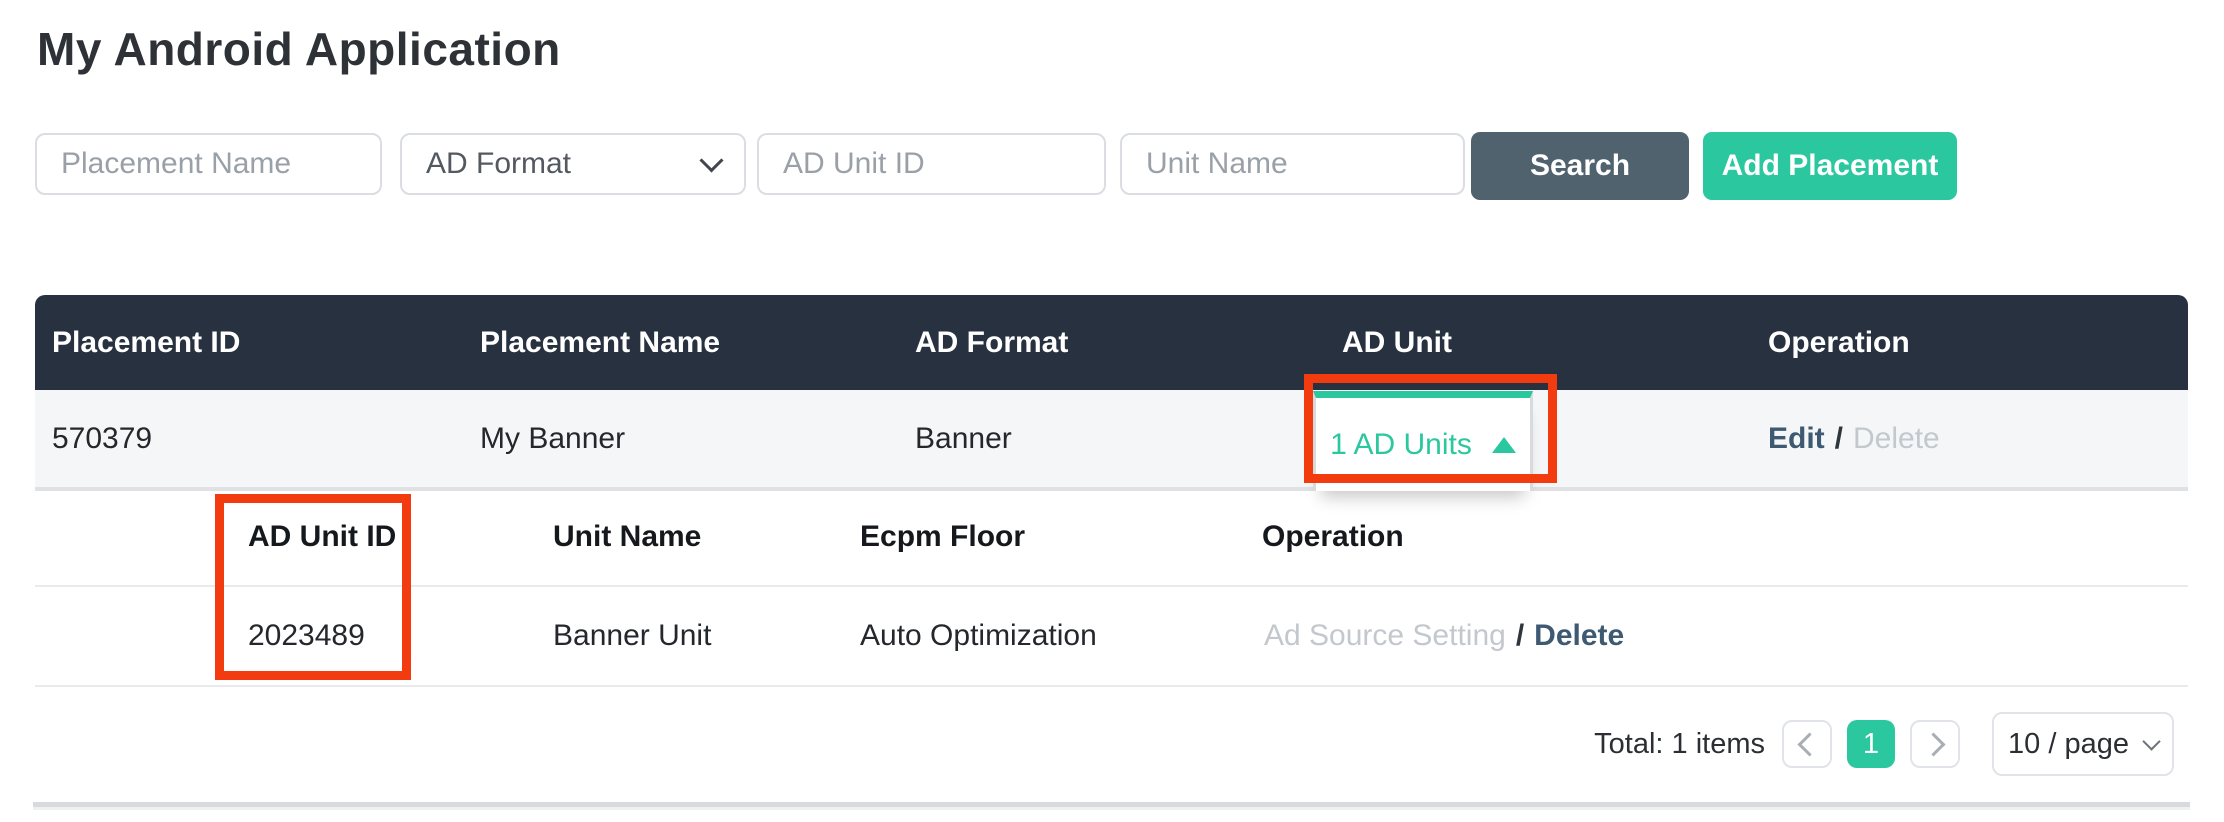  Describe the element at coordinates (1401, 444) in the screenshot. I see `ad-units-toggle-label: 1 AD Units` at that location.